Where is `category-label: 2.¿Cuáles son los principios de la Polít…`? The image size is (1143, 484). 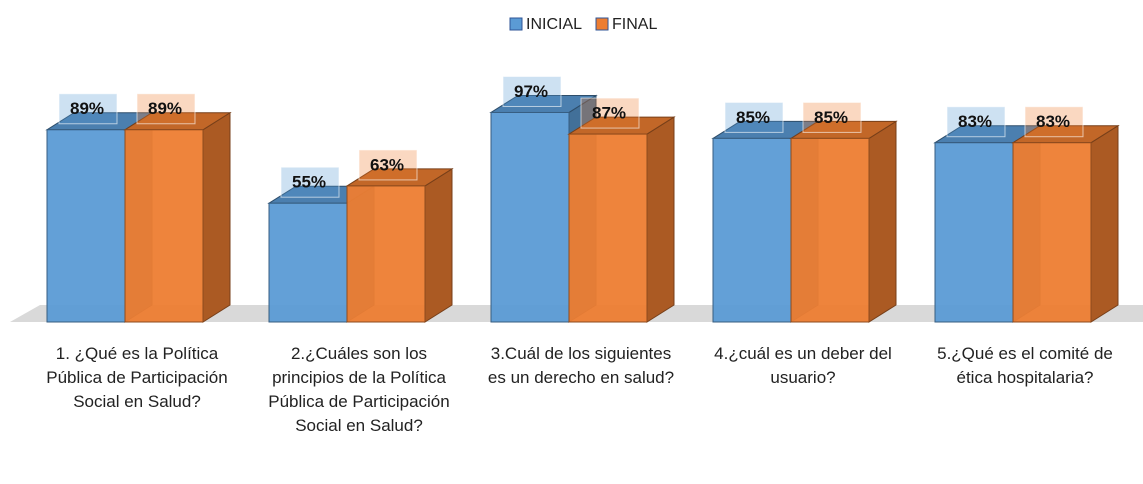
category-label: 2.¿Cuáles son los principios de la Polít… is located at coordinates (359, 389).